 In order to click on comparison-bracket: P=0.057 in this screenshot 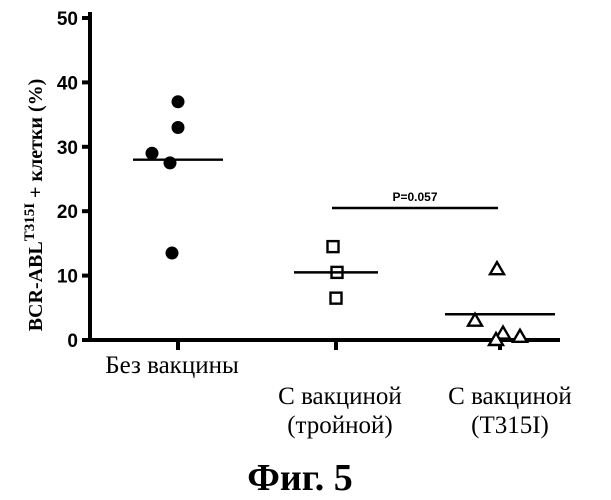, I will do `click(415, 199)`.